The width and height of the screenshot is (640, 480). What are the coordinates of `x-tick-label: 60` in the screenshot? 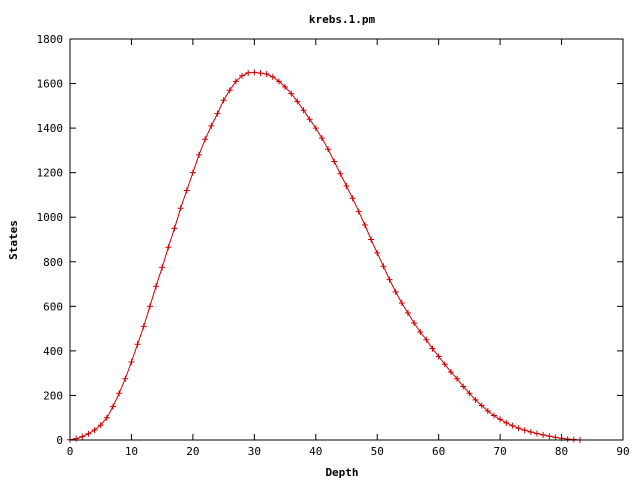 It's located at (438, 451).